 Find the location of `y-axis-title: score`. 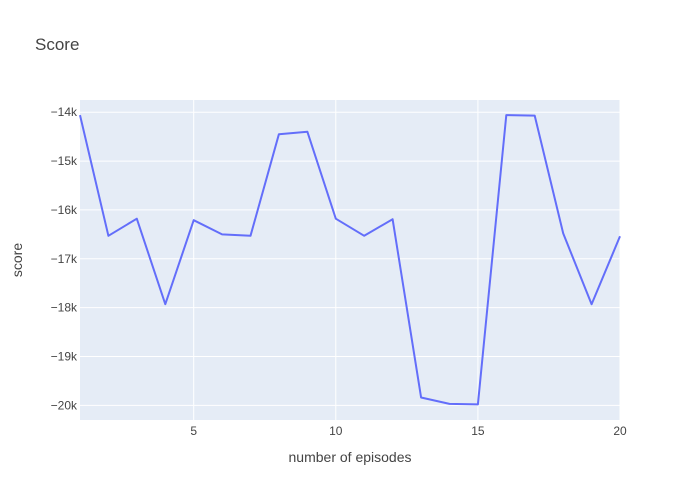

y-axis-title: score is located at coordinates (17, 260).